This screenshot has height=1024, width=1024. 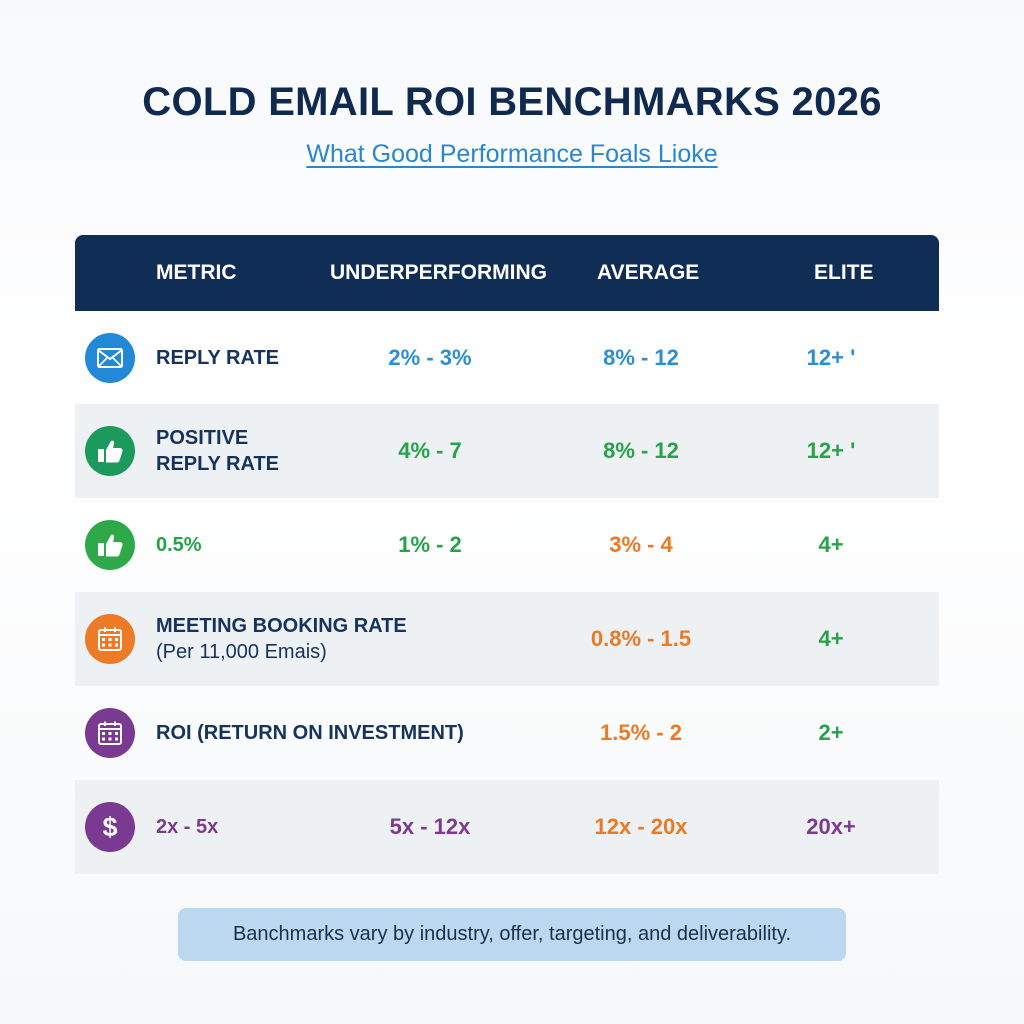 I want to click on underperforming-value: 1% - 2, so click(x=430, y=544).